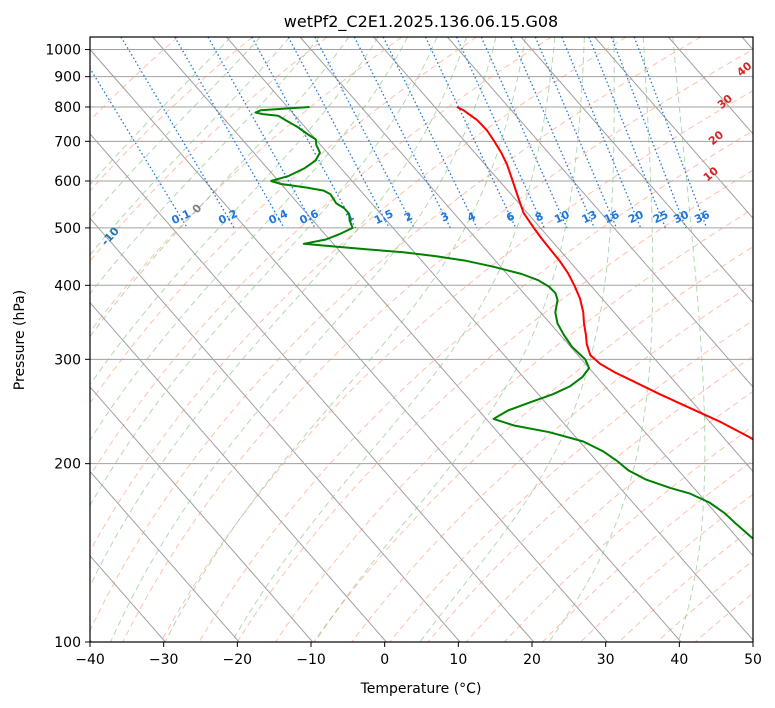 The height and width of the screenshot is (708, 775). Describe the element at coordinates (238, 660) in the screenshot. I see `x-tick-label: −20` at that location.